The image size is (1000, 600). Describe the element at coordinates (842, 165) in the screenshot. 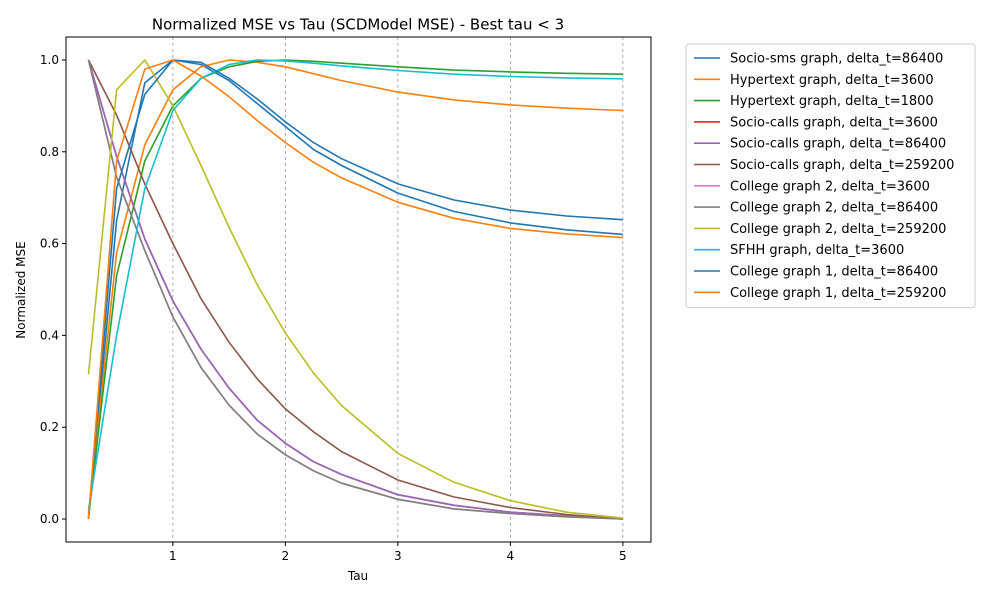

I see `legend-entry: Socio-calls graph, delta_t=259200` at that location.